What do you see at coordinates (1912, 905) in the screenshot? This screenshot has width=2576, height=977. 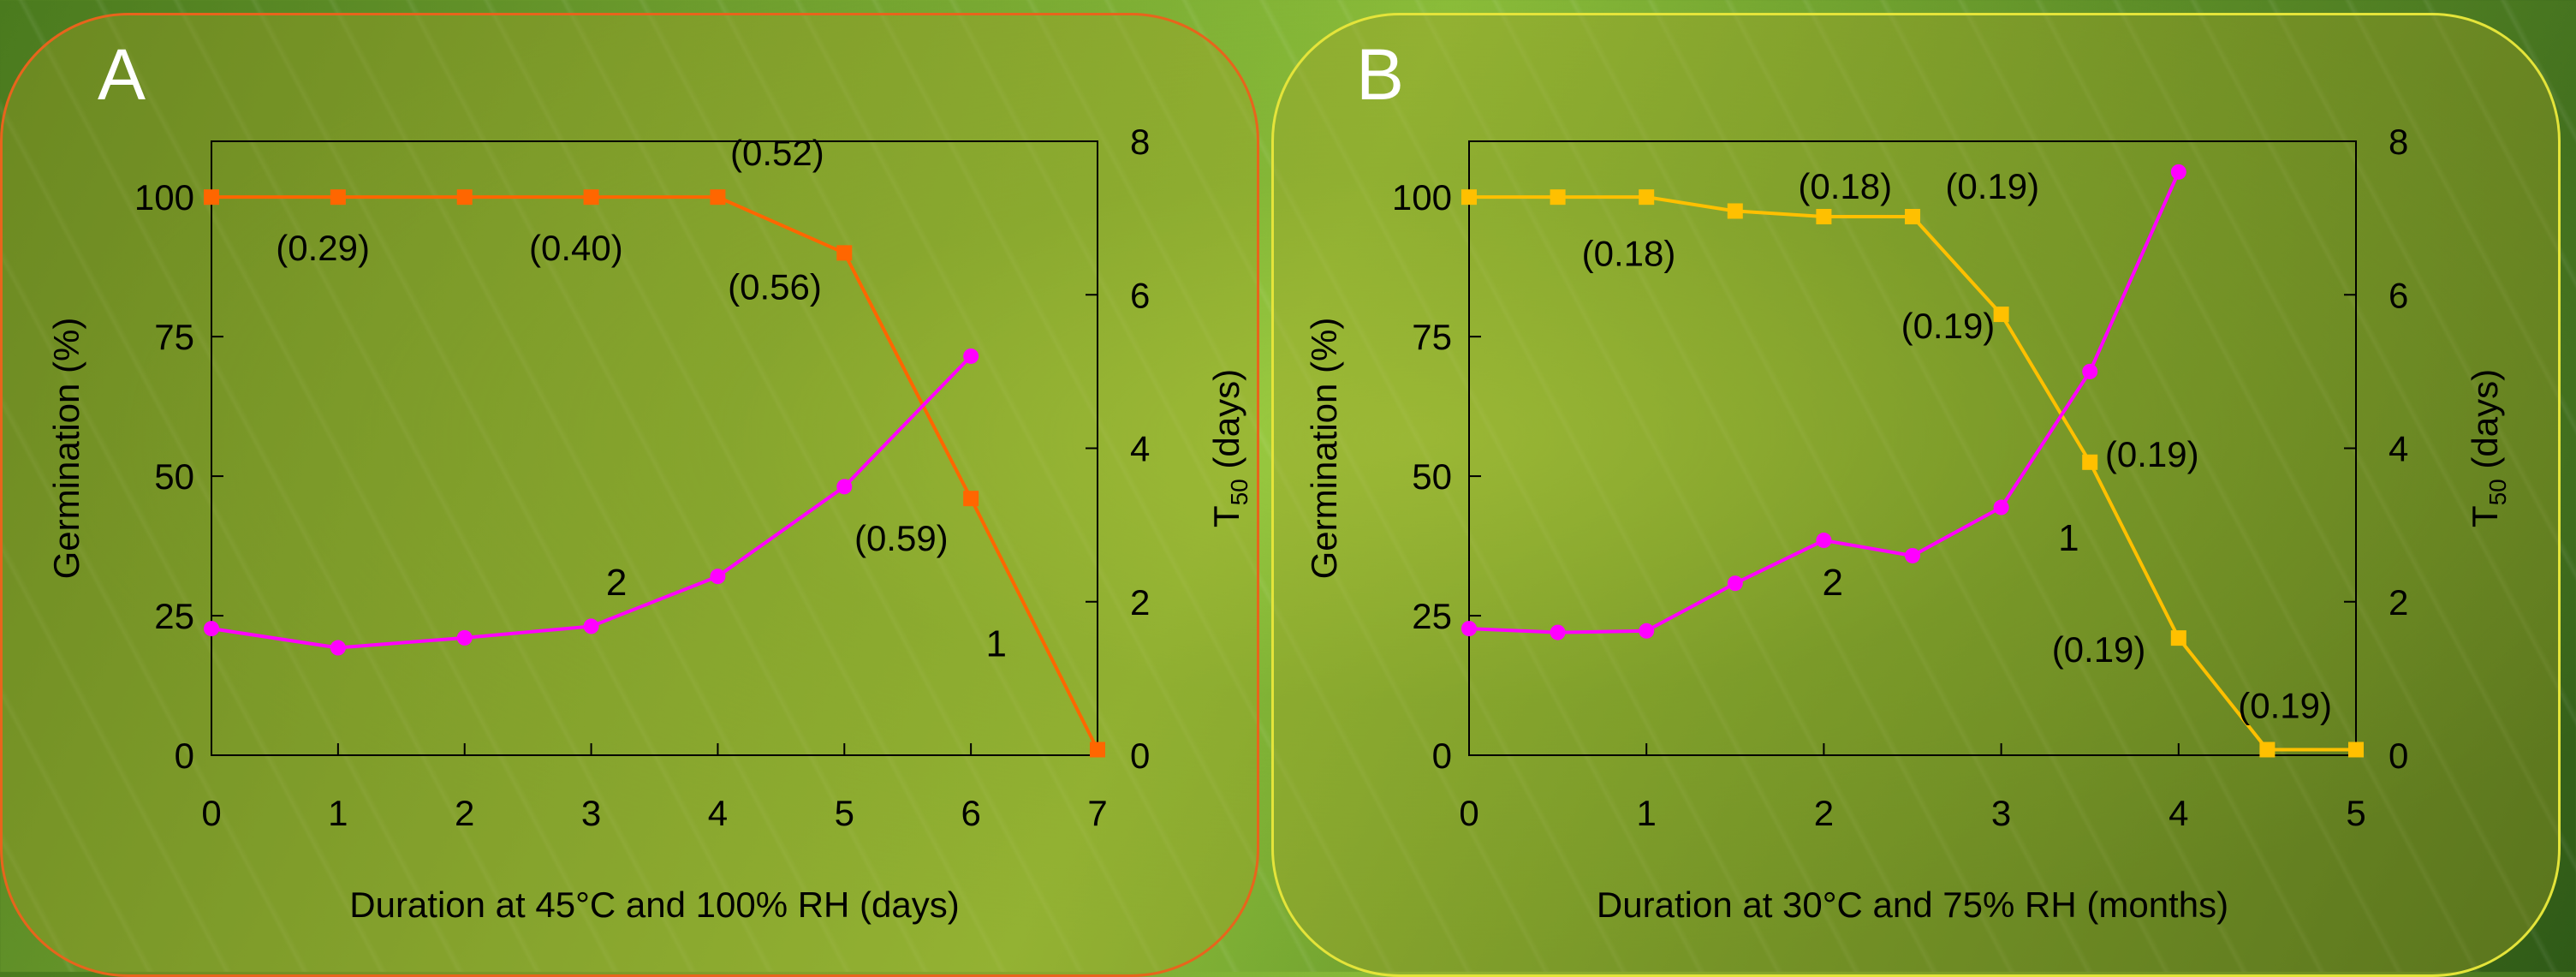 I see `x-axis-label: Duration at 30°C and 75% RH (months)` at bounding box center [1912, 905].